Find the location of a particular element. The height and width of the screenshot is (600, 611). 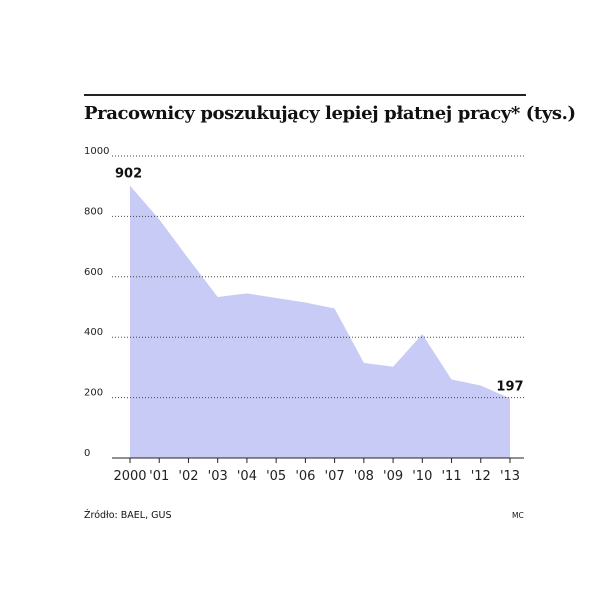

data-label: 197 is located at coordinates (509, 387).